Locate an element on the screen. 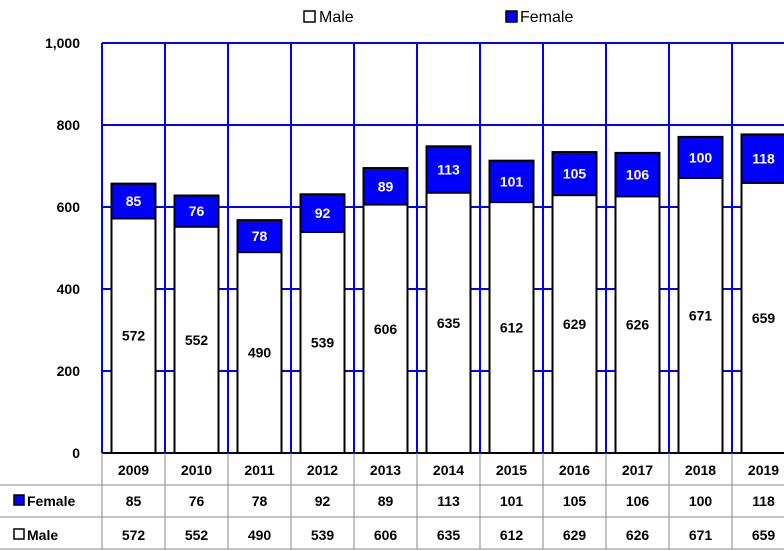  data-label-female-2019: 118 is located at coordinates (763, 159).